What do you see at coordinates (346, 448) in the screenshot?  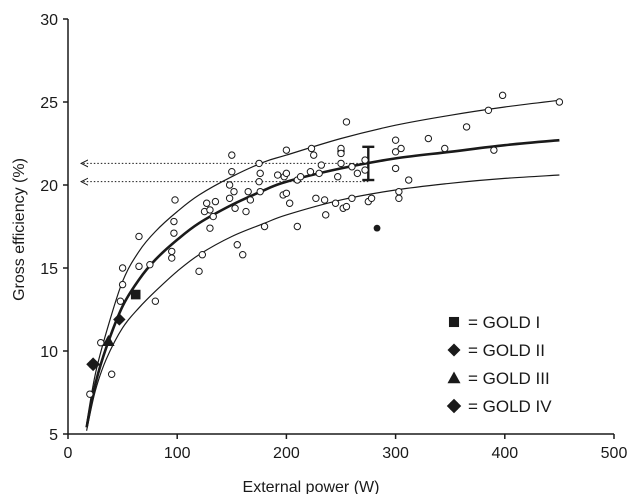 I see `x-ticks: 0 100 200 300 400 500` at bounding box center [346, 448].